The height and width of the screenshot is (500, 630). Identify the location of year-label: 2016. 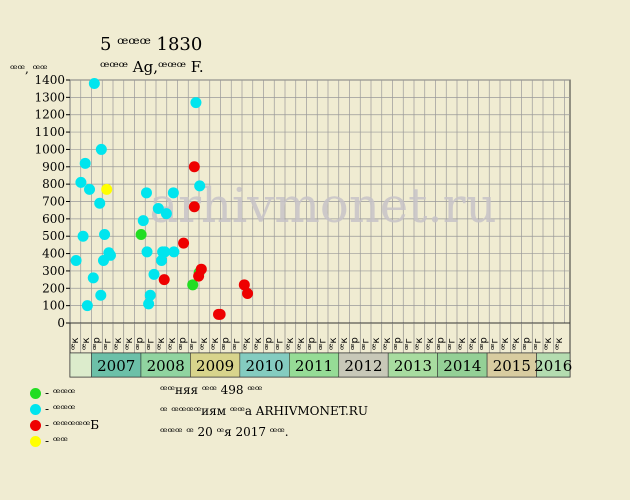
(553, 366).